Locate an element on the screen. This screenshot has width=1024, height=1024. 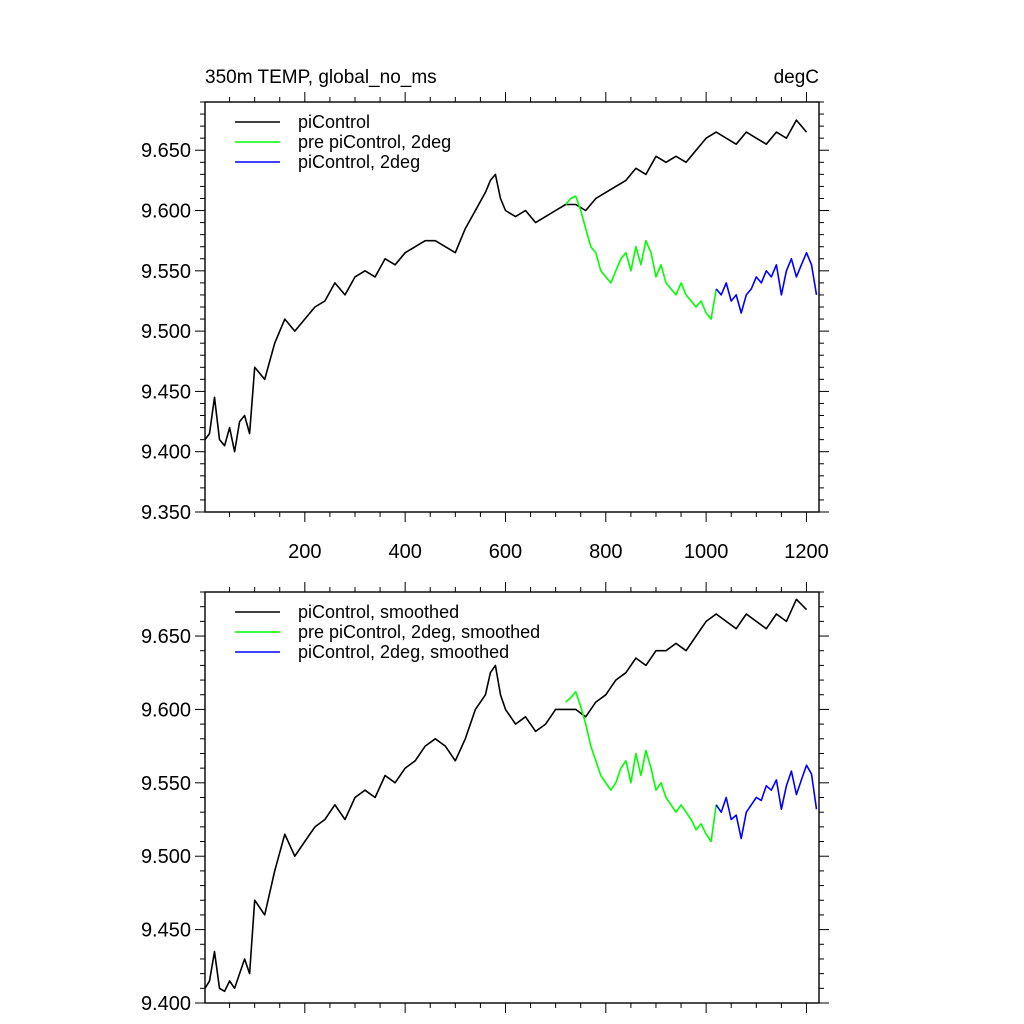
legend-label-1: pre piControl, 2deg is located at coordinates (374, 142).